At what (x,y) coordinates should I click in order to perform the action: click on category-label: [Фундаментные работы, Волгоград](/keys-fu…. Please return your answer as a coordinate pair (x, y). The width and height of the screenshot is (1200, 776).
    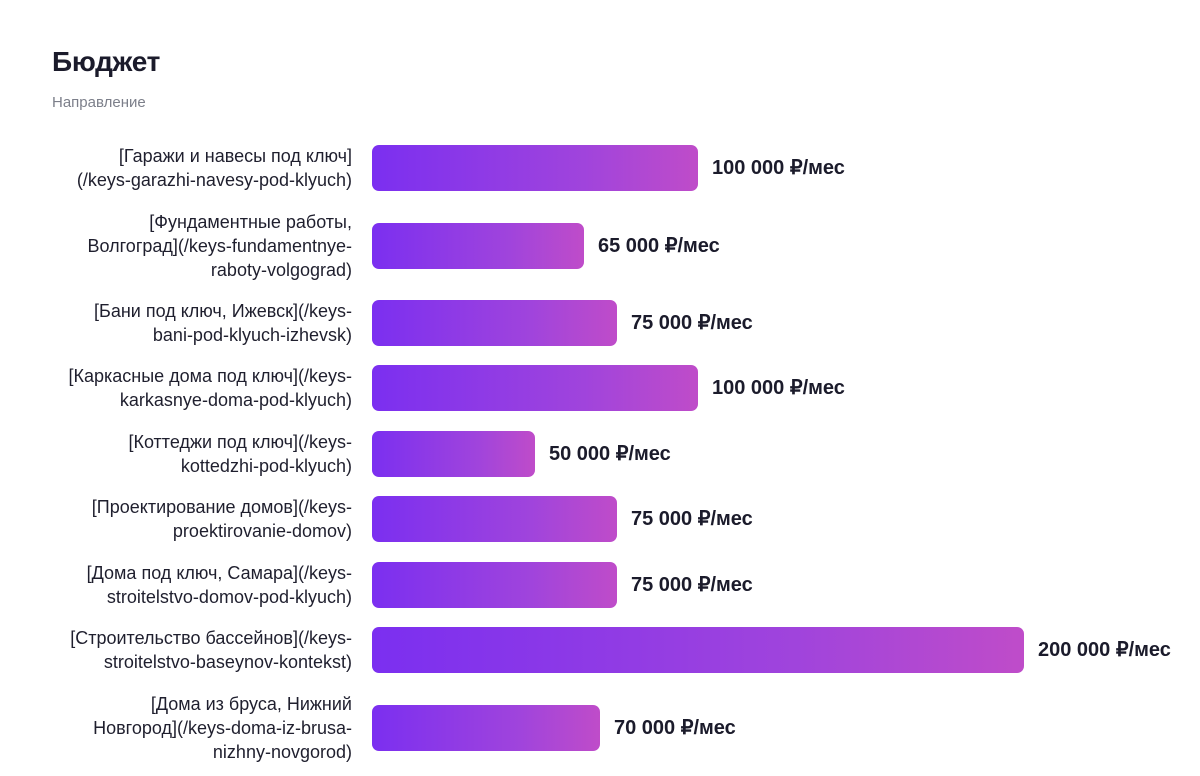
    Looking at the image, I should click on (219, 246).